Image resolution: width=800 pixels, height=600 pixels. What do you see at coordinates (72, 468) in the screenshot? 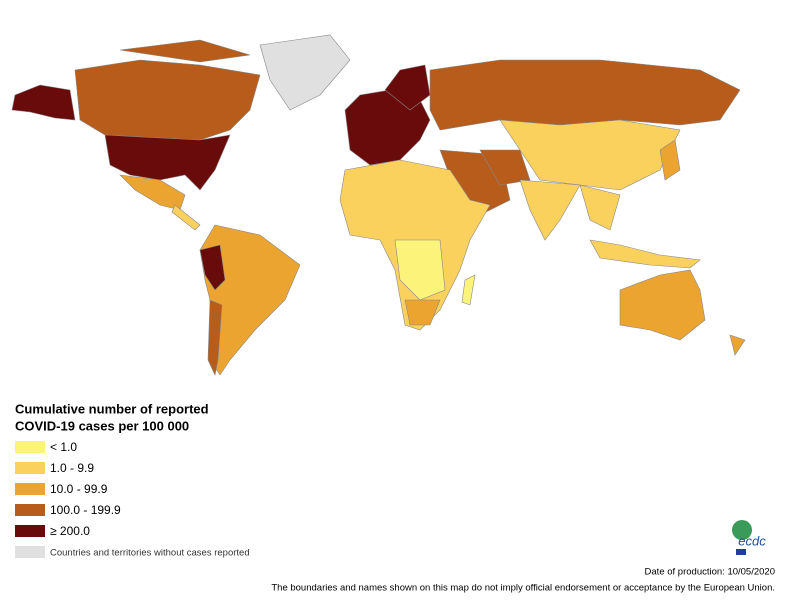
I see `legend-label: 1.0 - 9.9` at bounding box center [72, 468].